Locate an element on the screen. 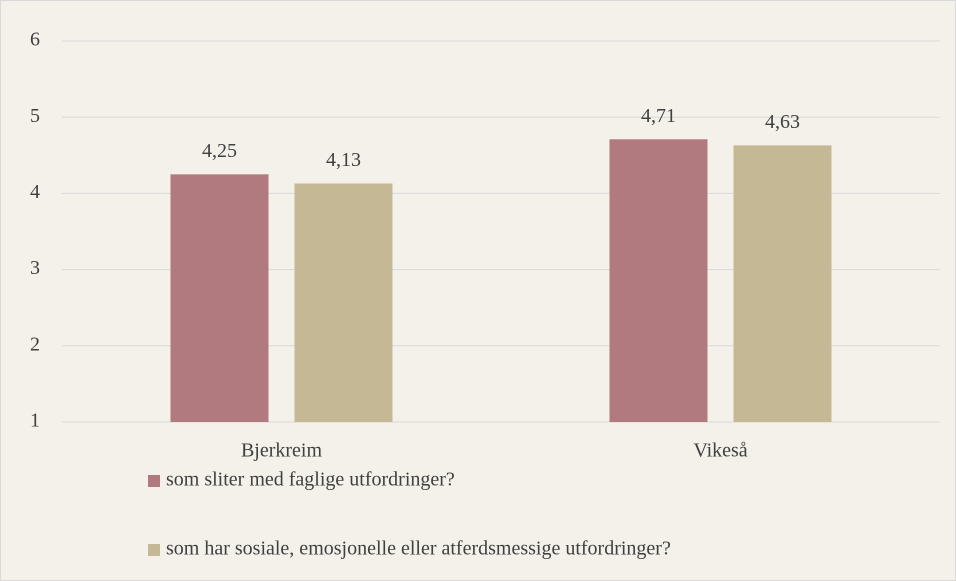 This screenshot has width=956, height=581. value-label: 4,71 is located at coordinates (658, 116).